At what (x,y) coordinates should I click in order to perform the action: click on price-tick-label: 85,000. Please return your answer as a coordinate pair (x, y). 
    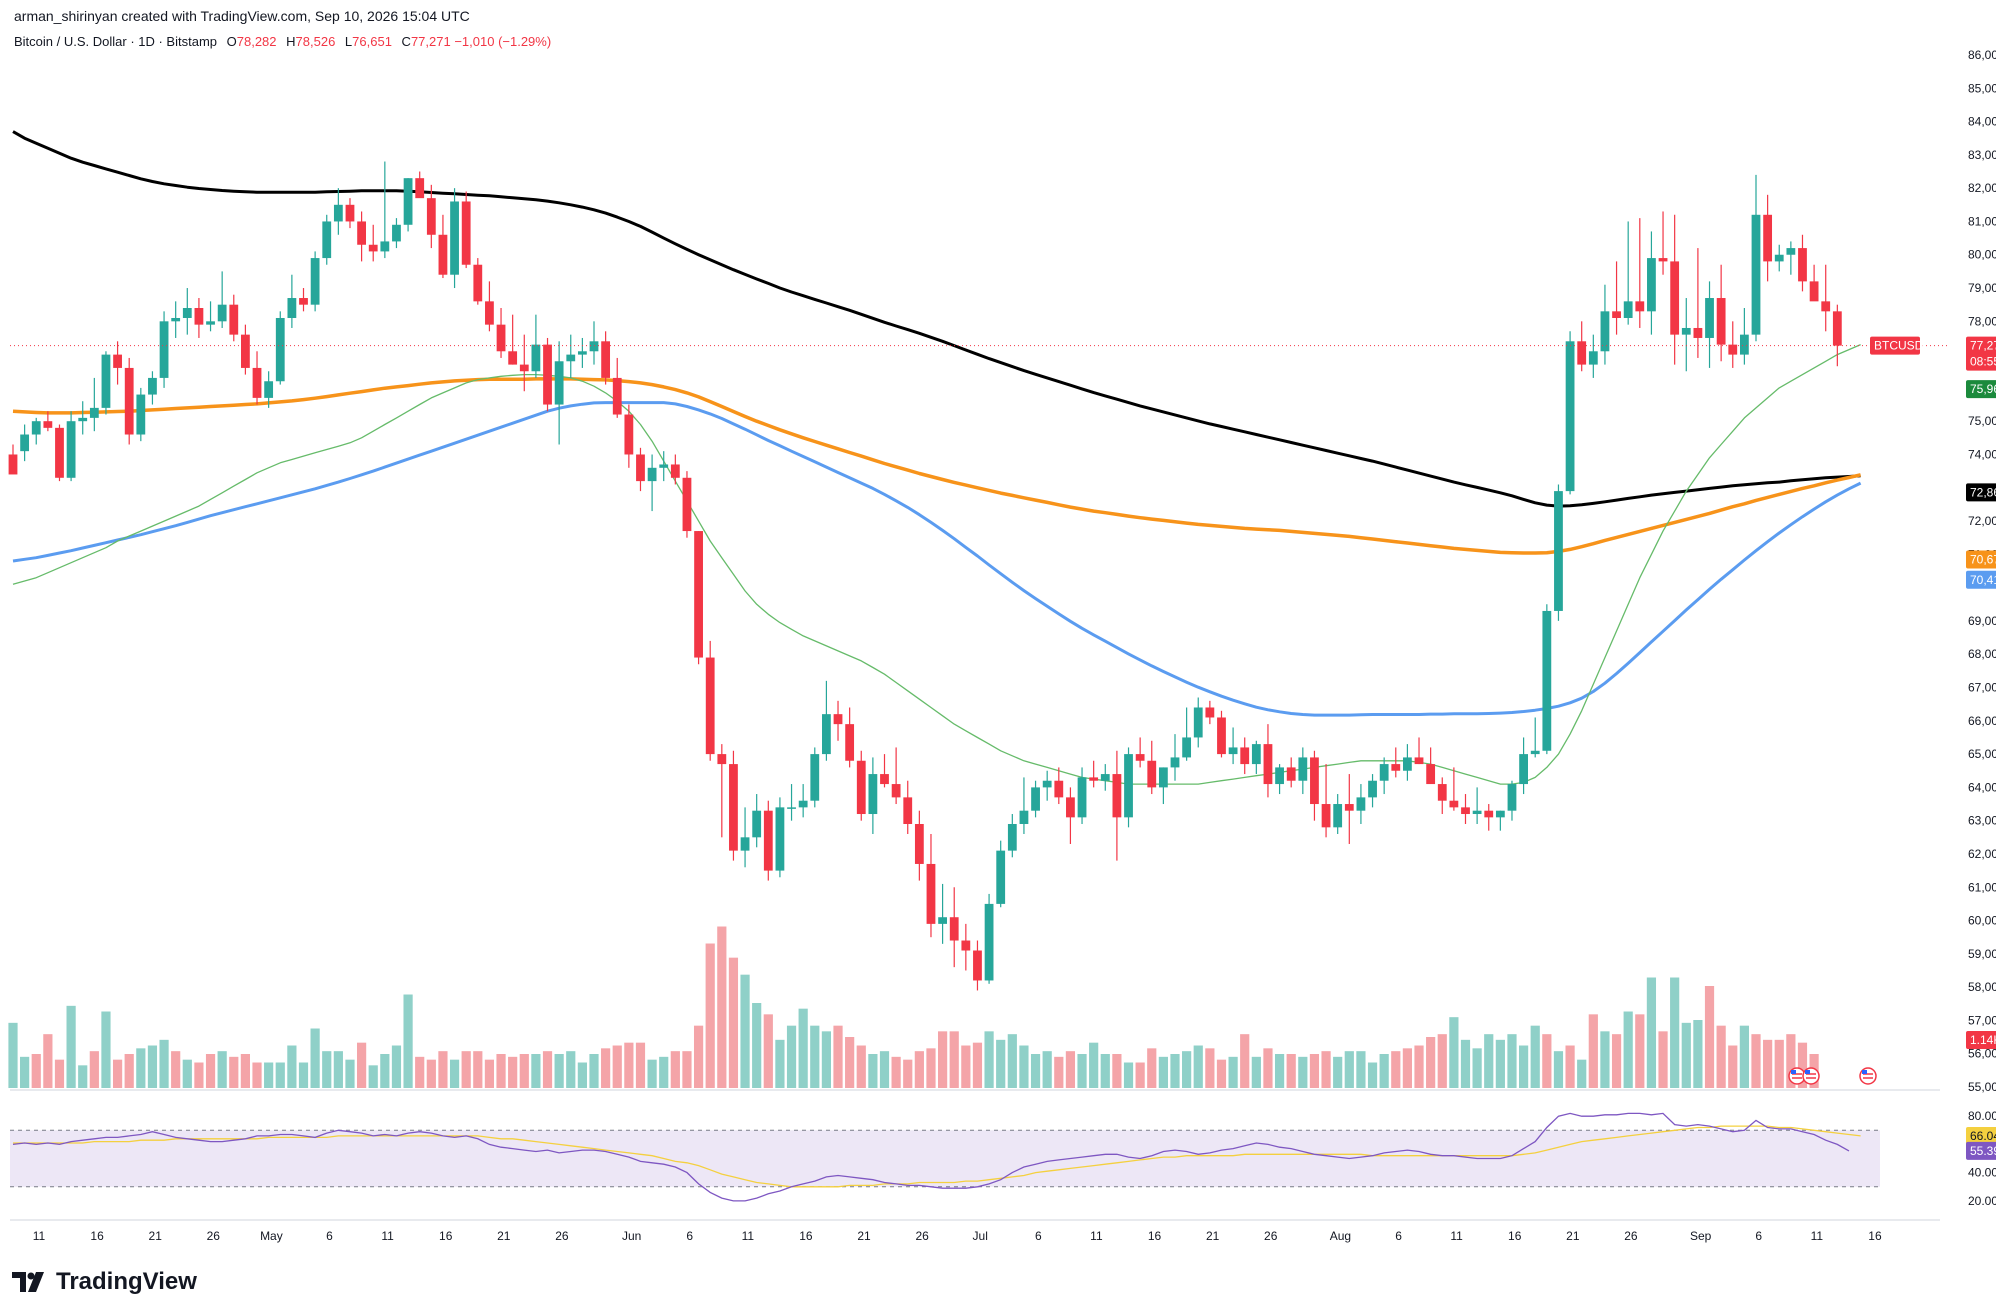
    Looking at the image, I should click on (1982, 88).